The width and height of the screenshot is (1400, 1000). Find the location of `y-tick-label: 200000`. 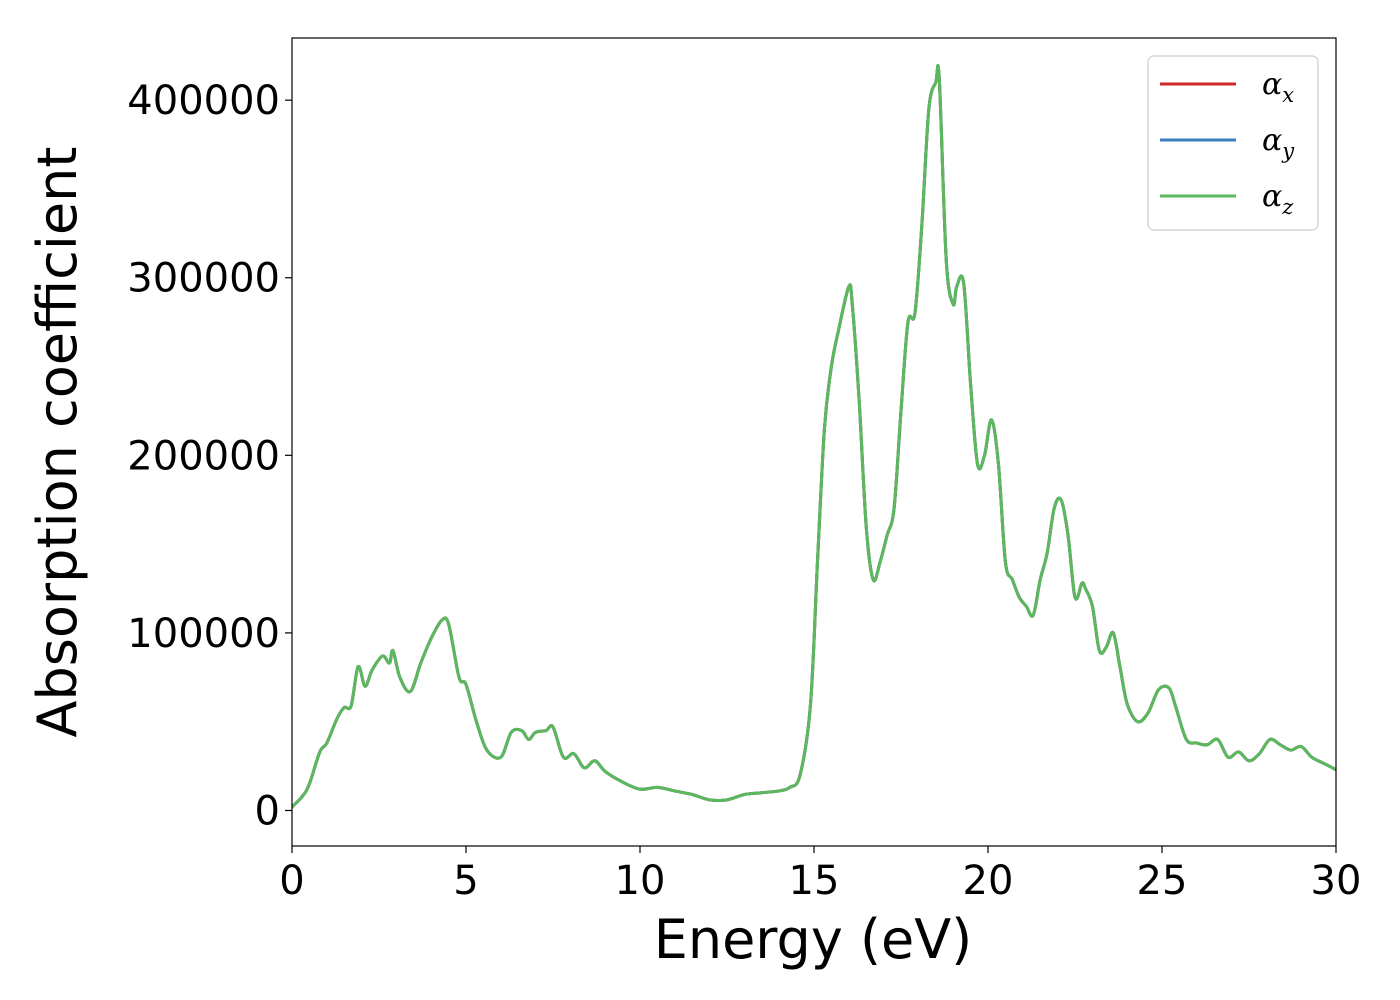

y-tick-label: 200000 is located at coordinates (203, 456).